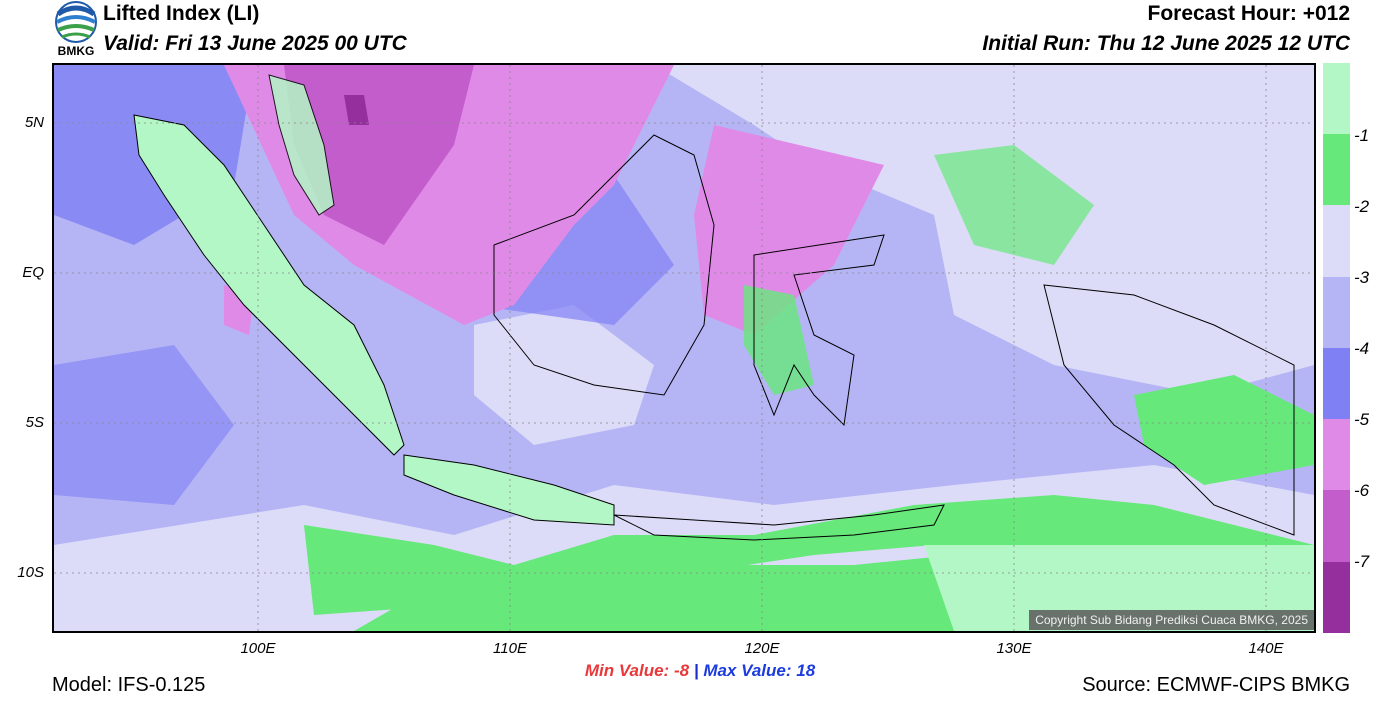  I want to click on max-label: Max Value:, so click(747, 670).